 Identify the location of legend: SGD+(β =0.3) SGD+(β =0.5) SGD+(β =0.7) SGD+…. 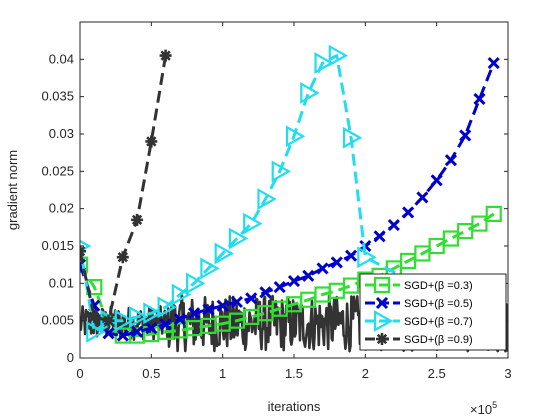
(433, 312).